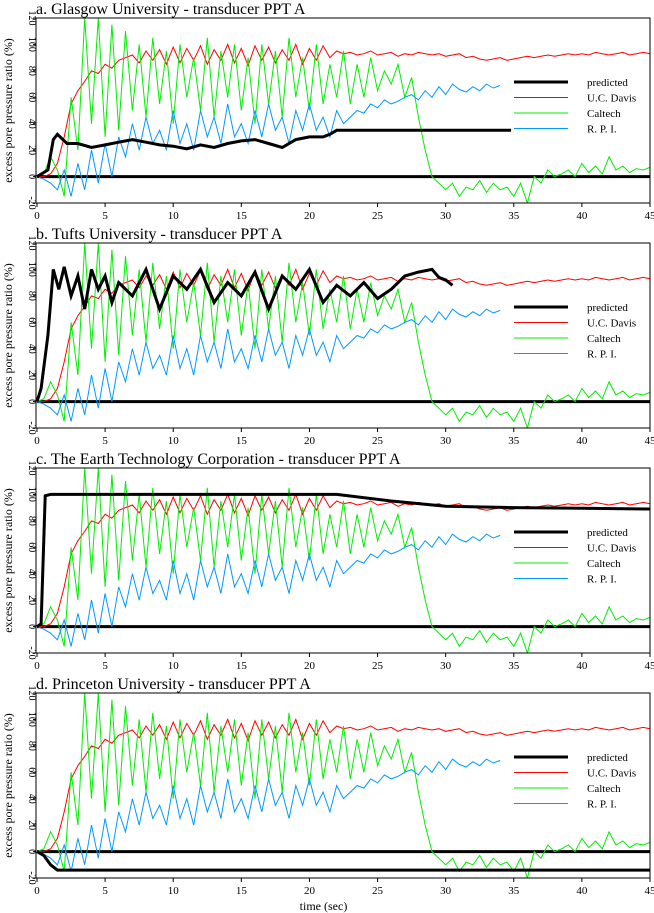 The width and height of the screenshot is (654, 913). Describe the element at coordinates (159, 234) in the screenshot. I see `panel-title: b. Tufts University - transducer PPT A` at that location.